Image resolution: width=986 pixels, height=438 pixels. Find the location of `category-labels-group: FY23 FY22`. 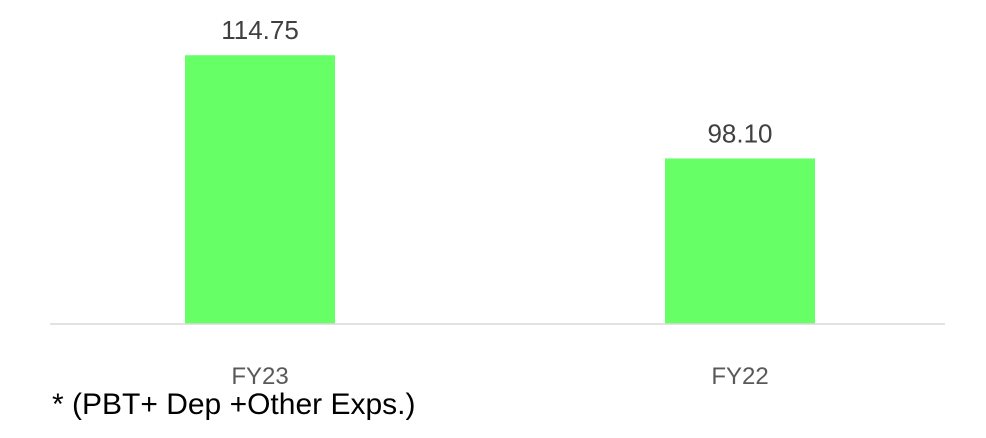

category-labels-group: FY23 FY22 is located at coordinates (499, 376).